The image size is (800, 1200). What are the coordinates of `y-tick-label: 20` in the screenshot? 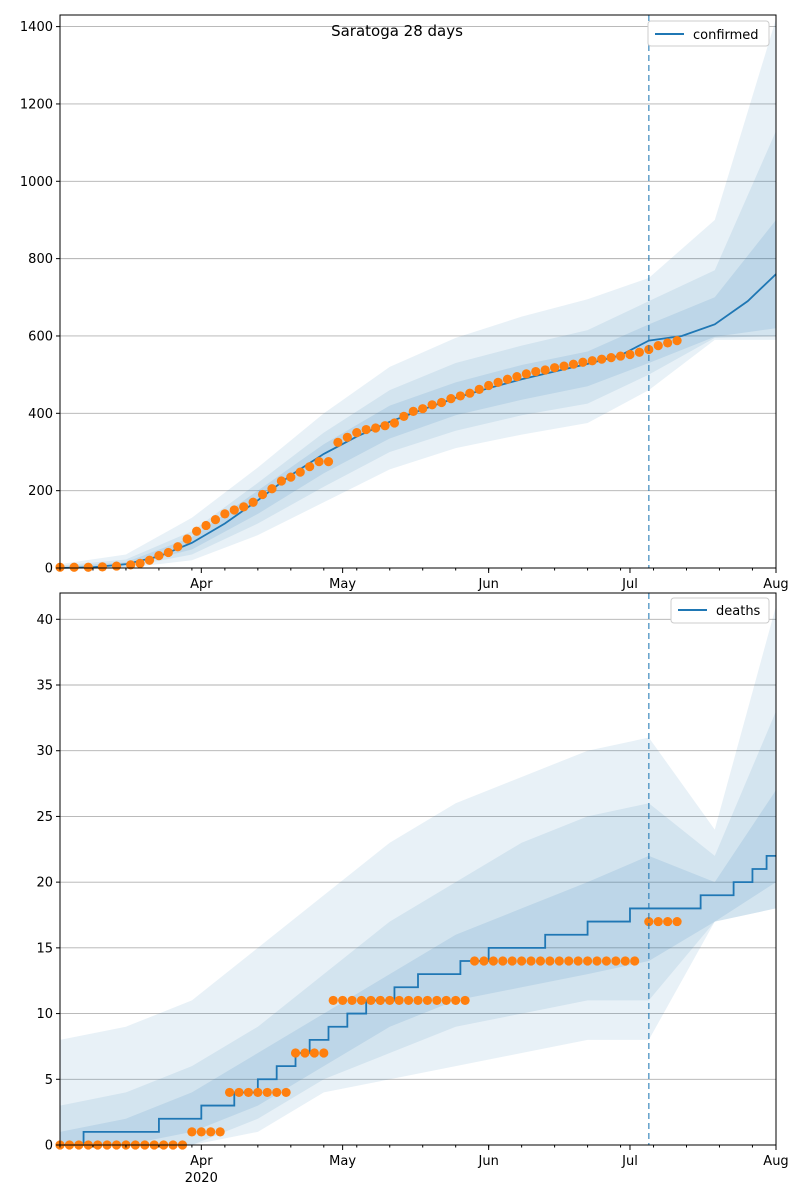 It's located at (44, 883).